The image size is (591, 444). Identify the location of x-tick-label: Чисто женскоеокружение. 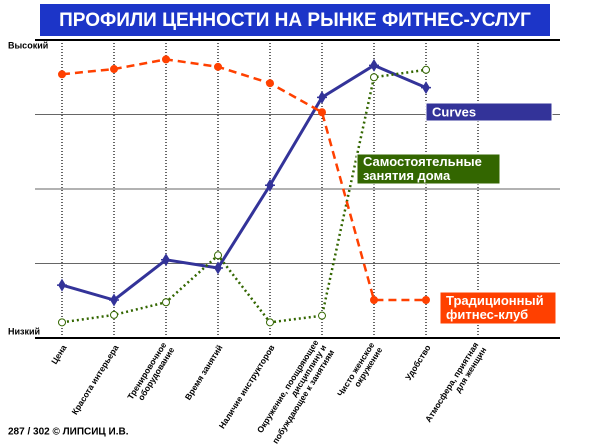
(359, 371).